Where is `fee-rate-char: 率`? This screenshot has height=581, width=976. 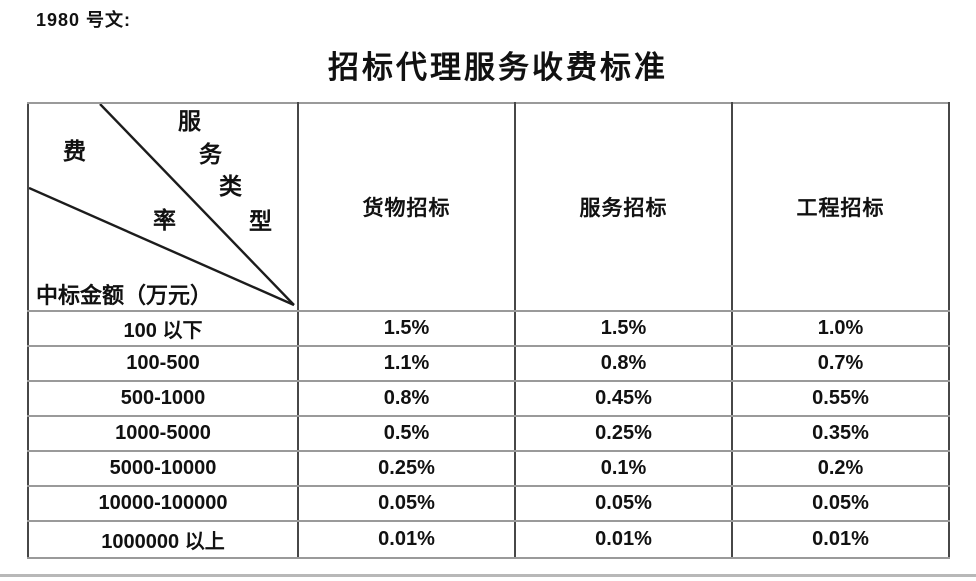
fee-rate-char: 率 is located at coordinates (164, 220).